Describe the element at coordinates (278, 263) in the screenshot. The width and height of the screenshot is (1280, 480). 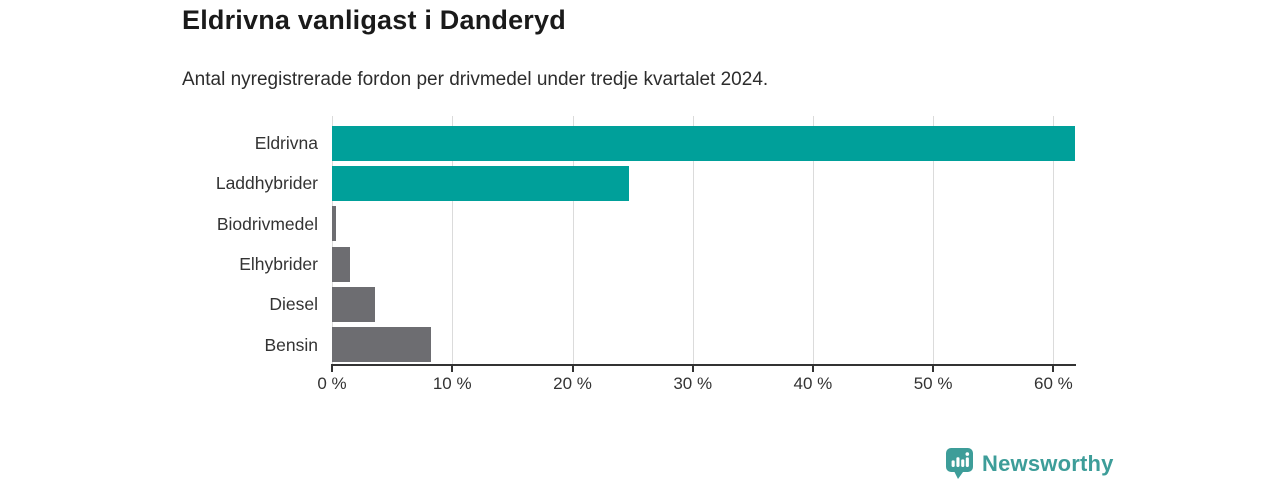
I see `category-label: Elhybrider` at that location.